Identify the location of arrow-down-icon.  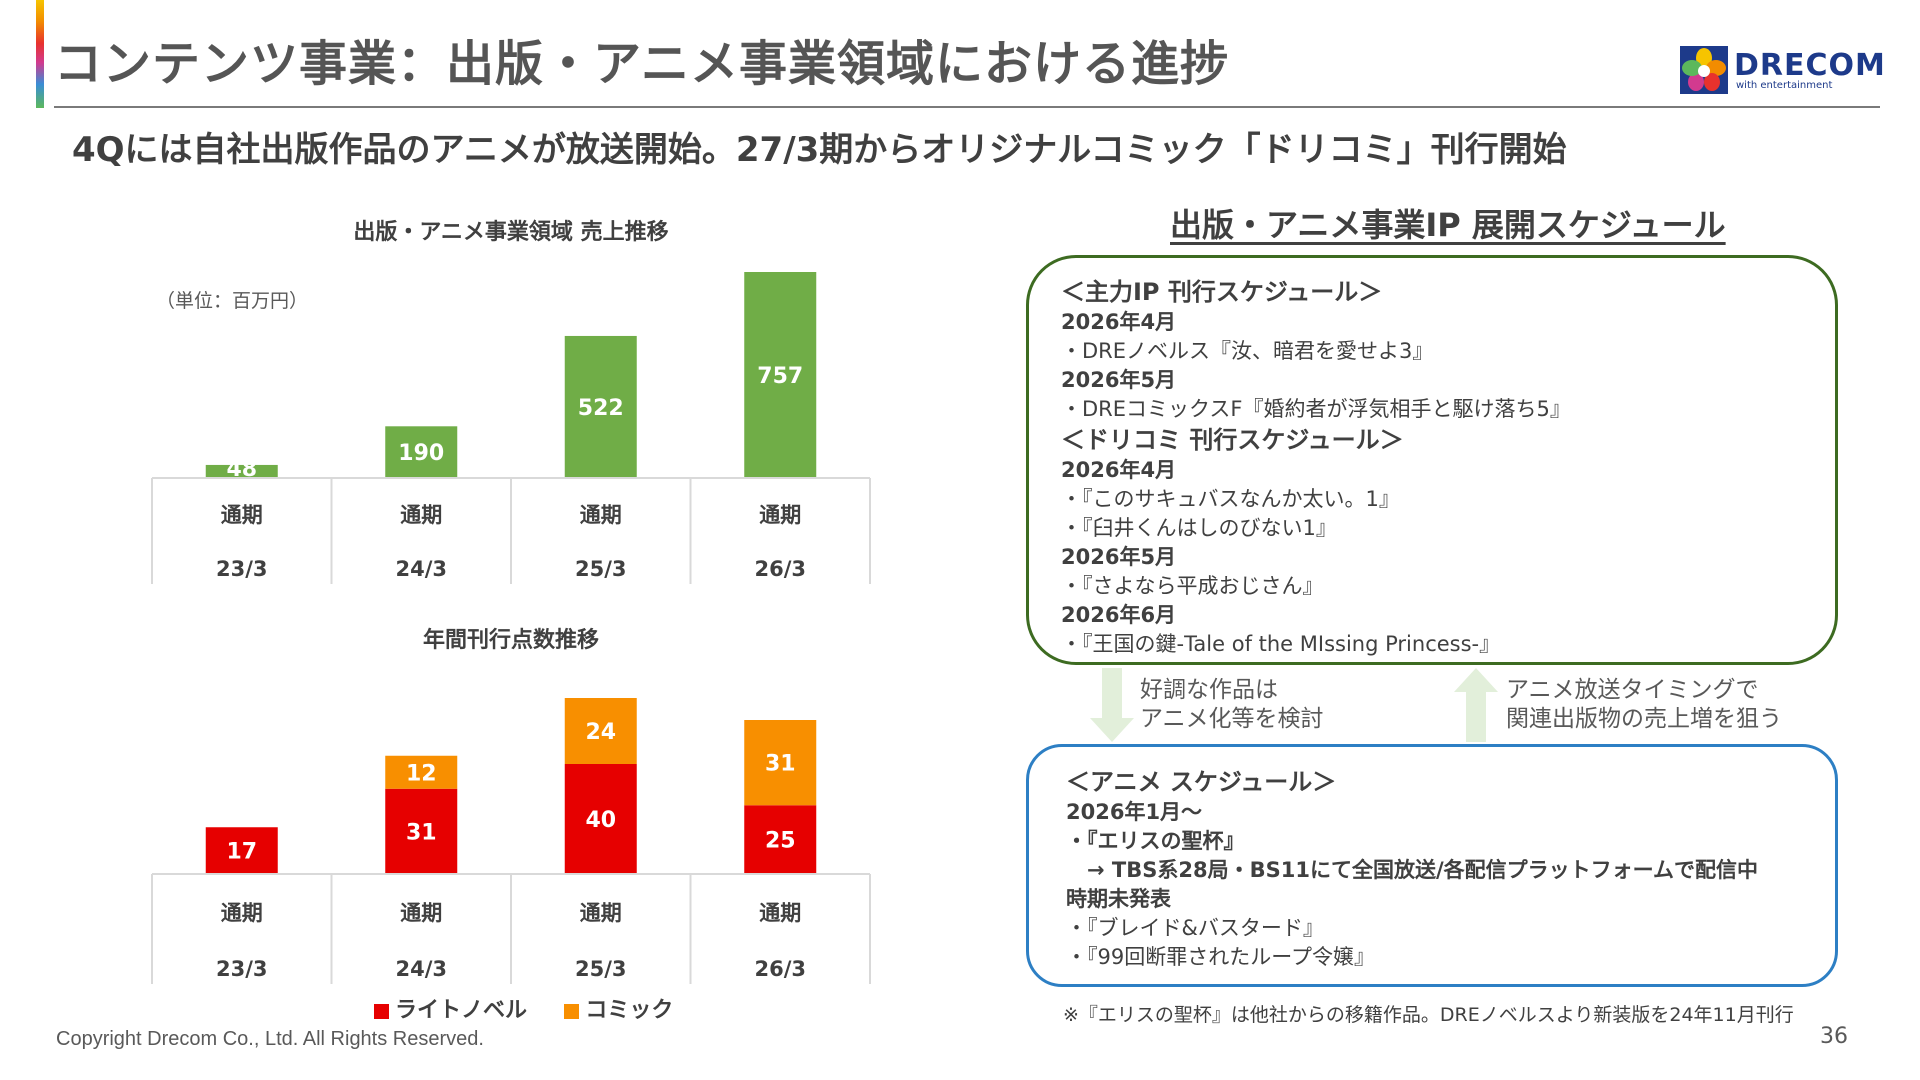
(1112, 705).